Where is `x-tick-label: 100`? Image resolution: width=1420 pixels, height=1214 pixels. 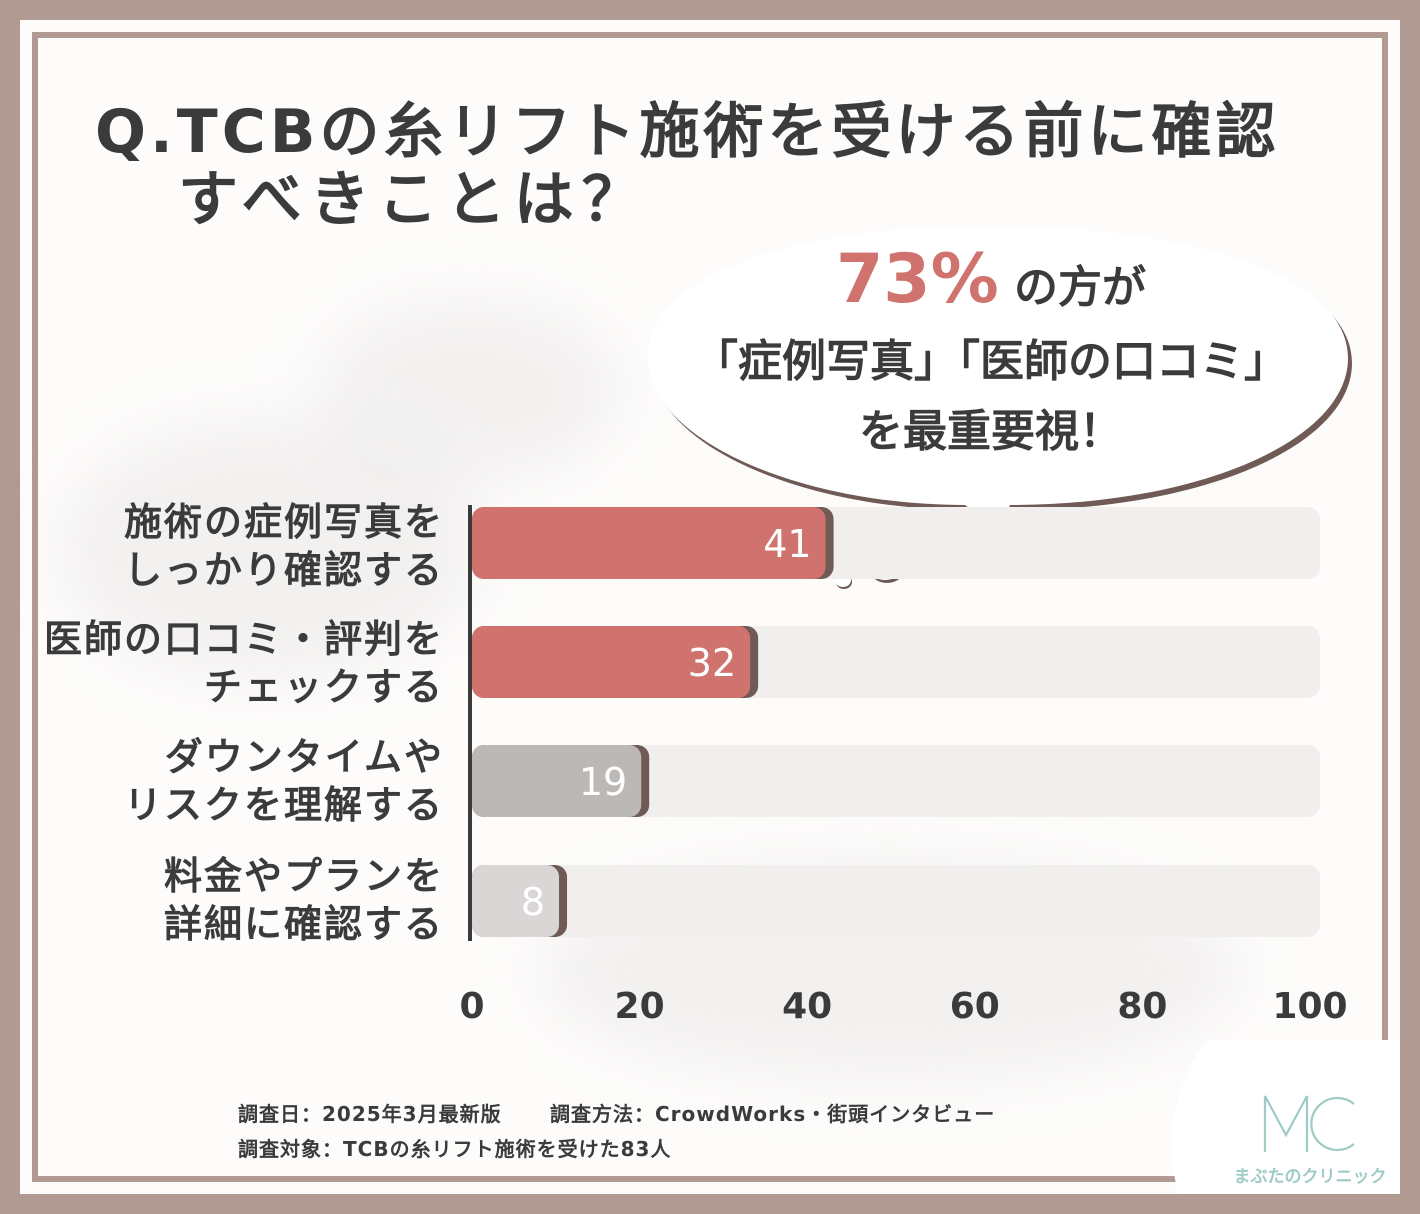
x-tick-label: 100 is located at coordinates (1310, 1006).